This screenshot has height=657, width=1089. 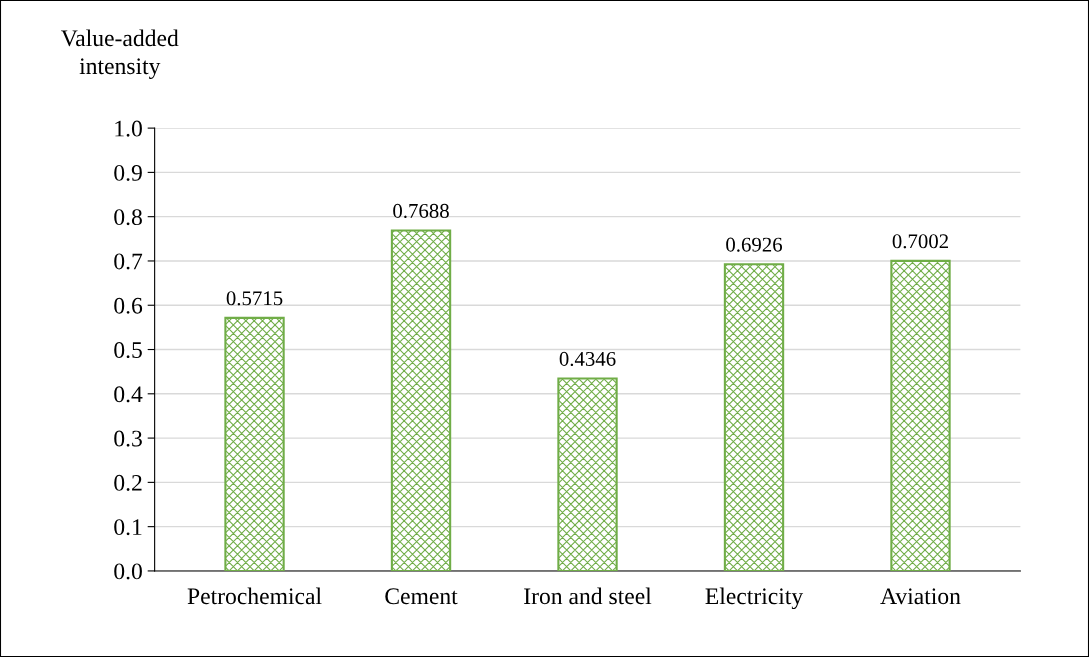 I want to click on y-tick-label: 1.0, so click(x=128, y=128).